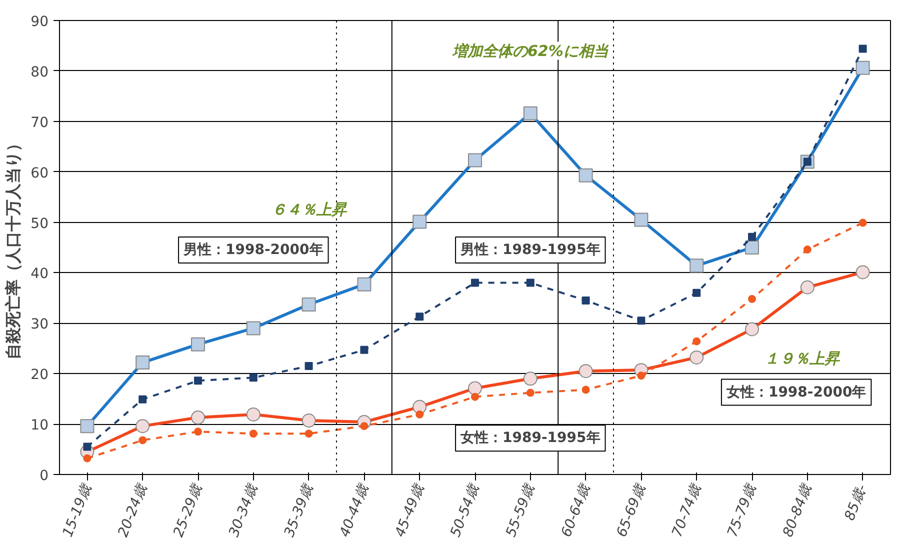 This screenshot has height=545, width=900. Describe the element at coordinates (39, 274) in the screenshot. I see `y-tick-label: 40` at that location.